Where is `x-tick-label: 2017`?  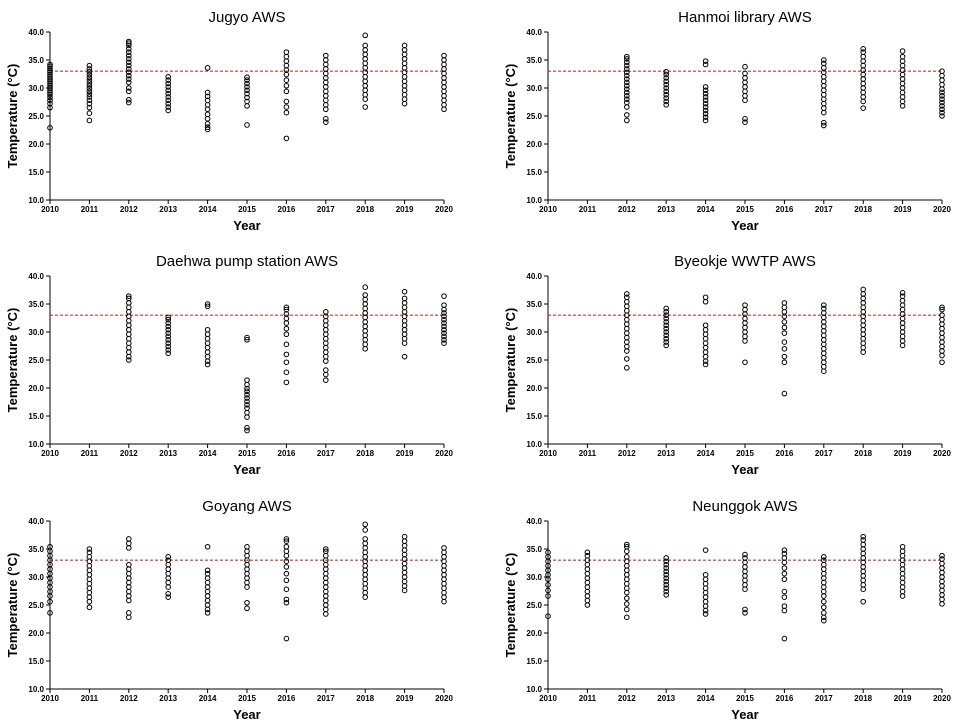 x-tick-label: 2017 is located at coordinates (326, 453).